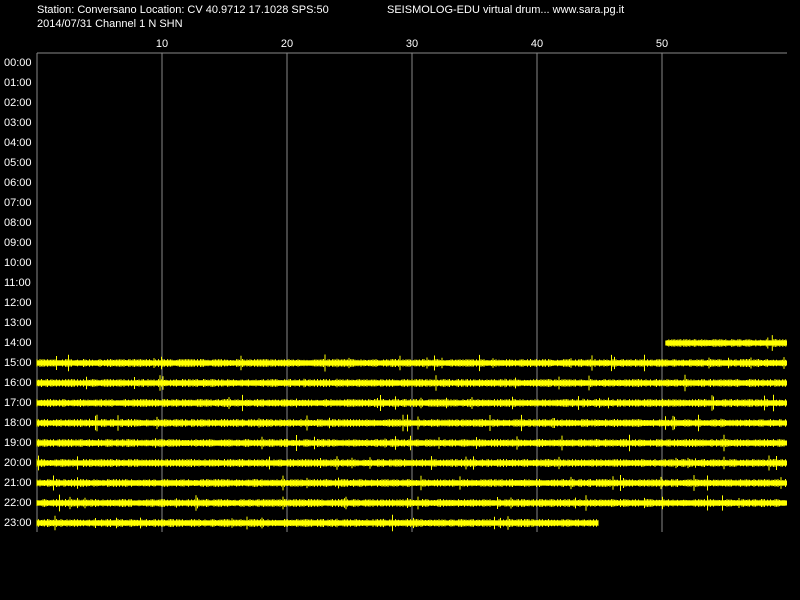  I want to click on hour-label: 01:00, so click(18, 83).